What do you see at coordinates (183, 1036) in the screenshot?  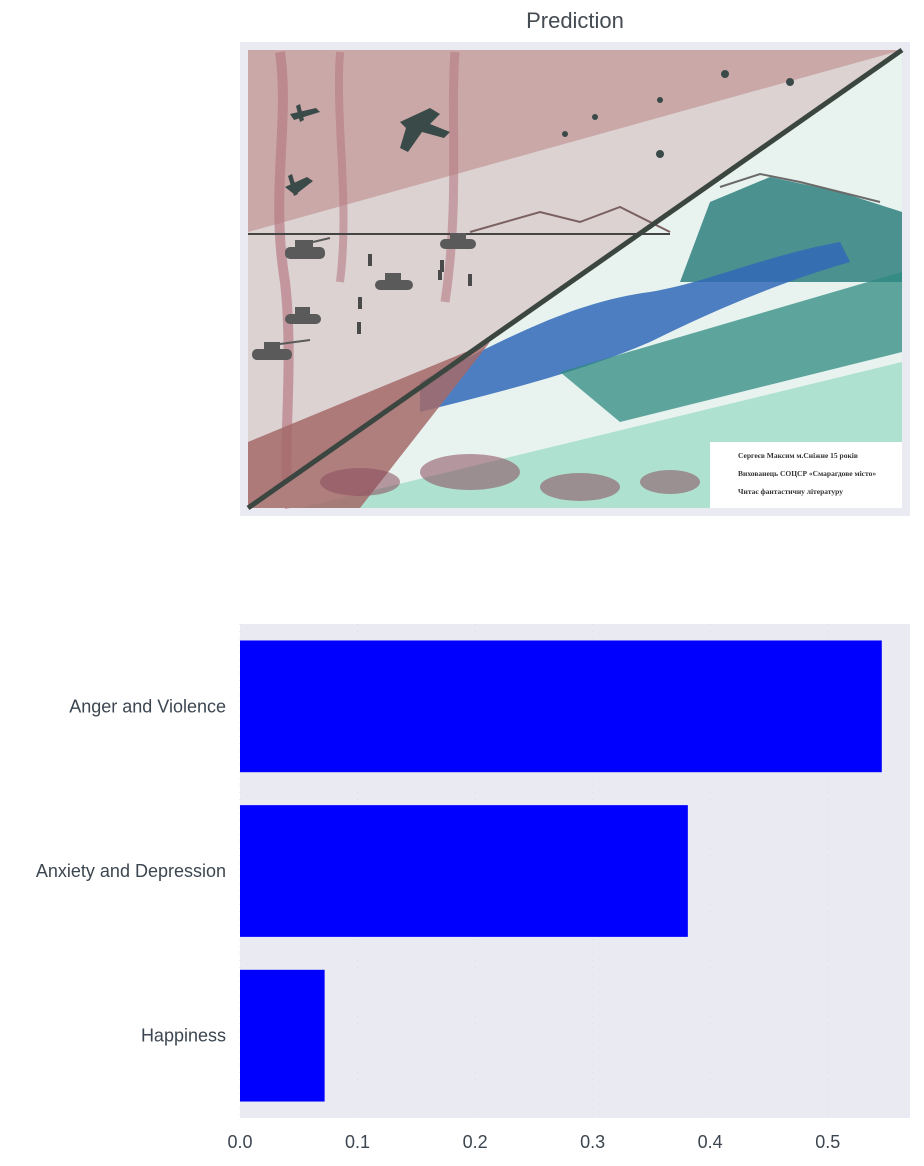 I see `y-category-label: Happiness` at bounding box center [183, 1036].